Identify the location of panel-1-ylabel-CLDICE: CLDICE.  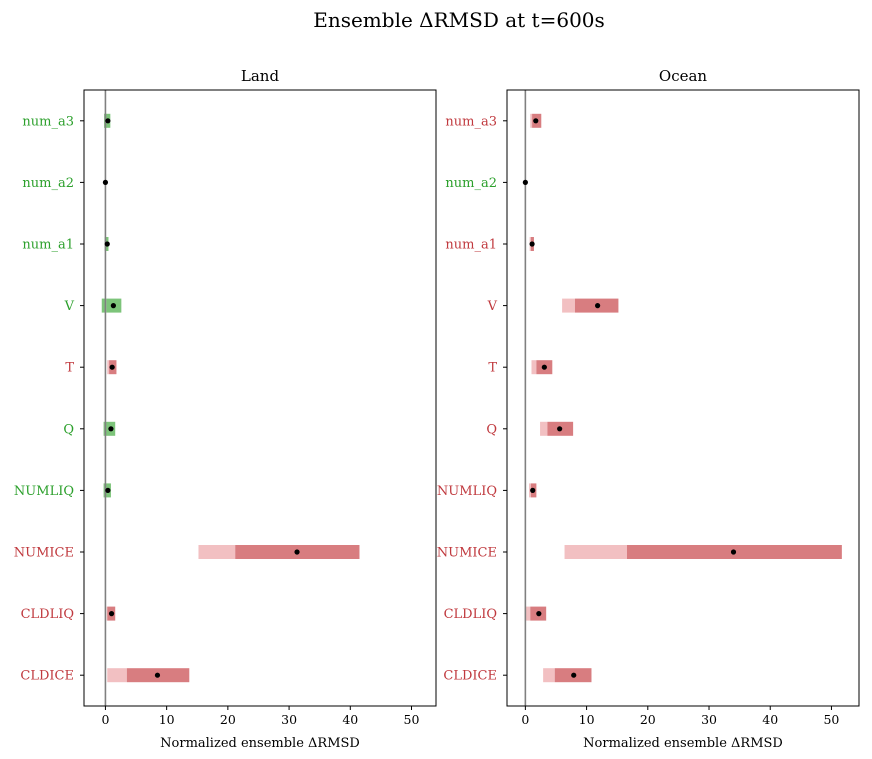
(470, 676).